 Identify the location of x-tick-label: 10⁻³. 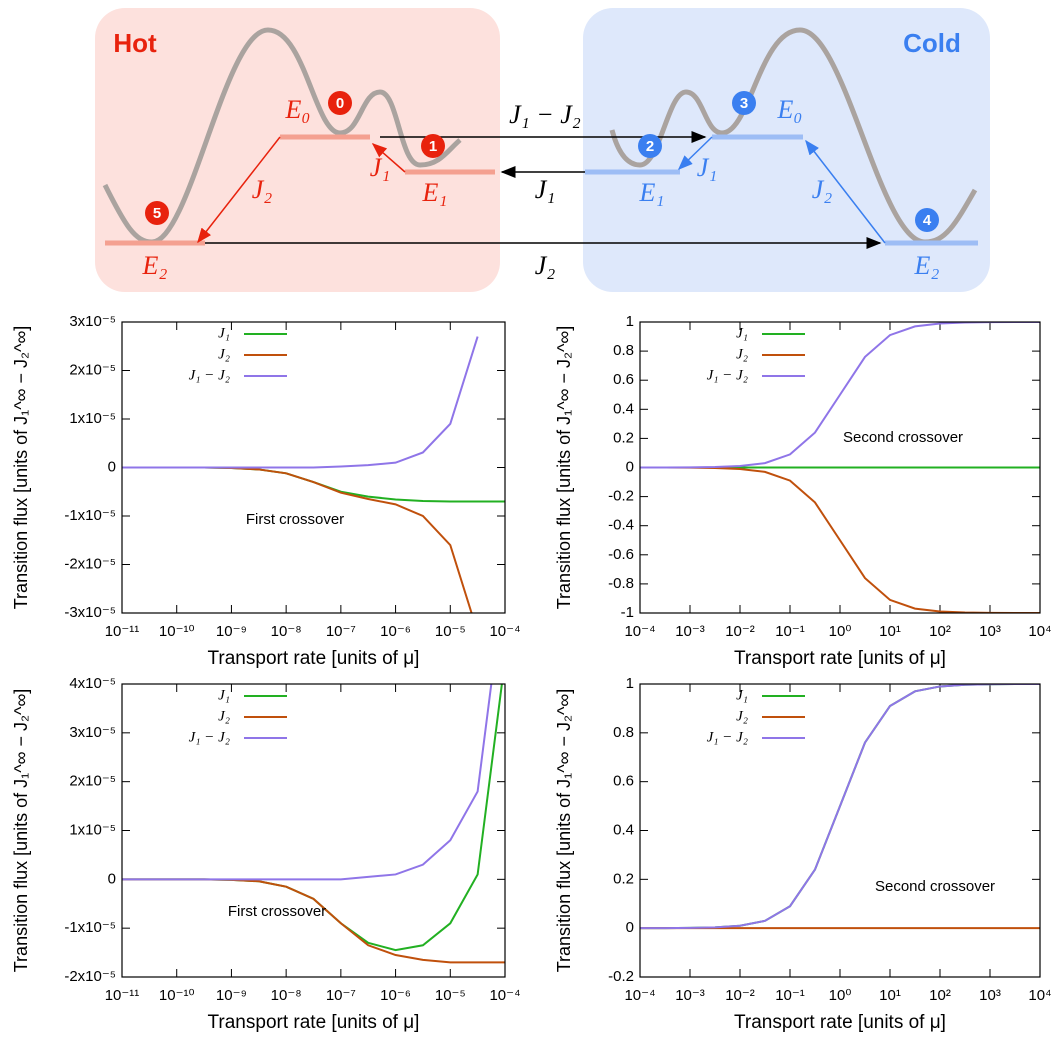
(690, 995).